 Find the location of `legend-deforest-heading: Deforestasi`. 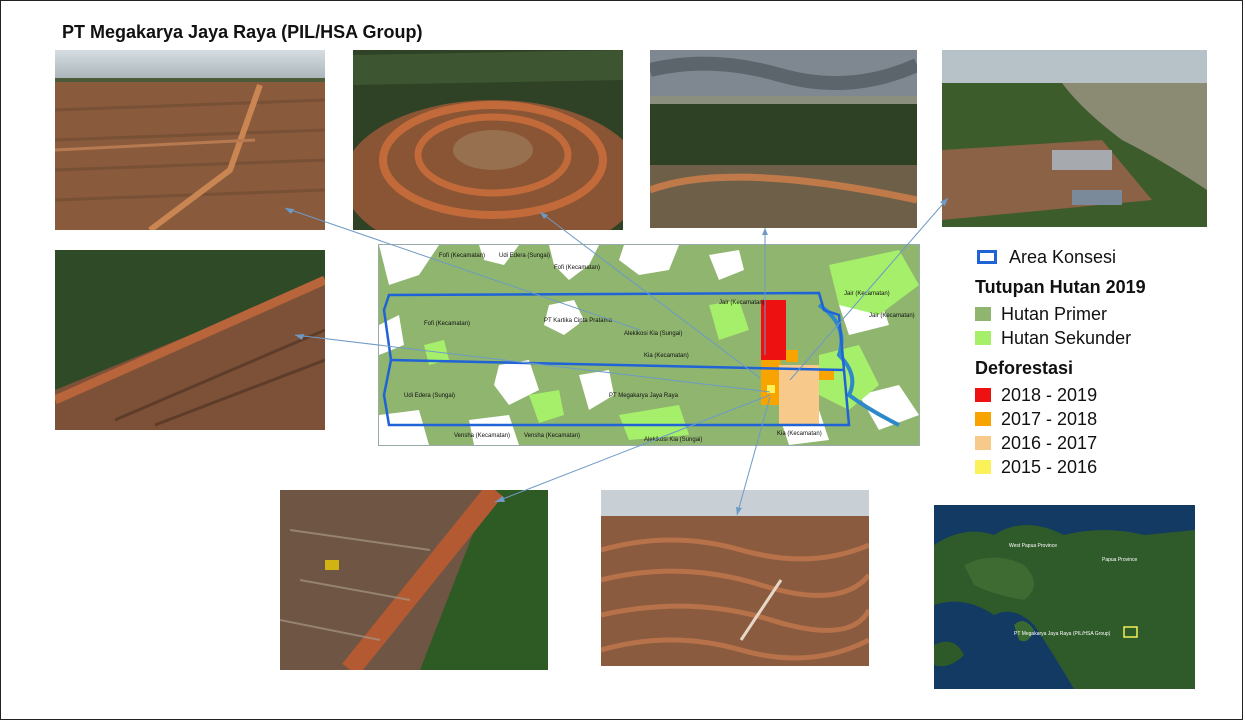

legend-deforest-heading: Deforestasi is located at coordinates (1024, 368).